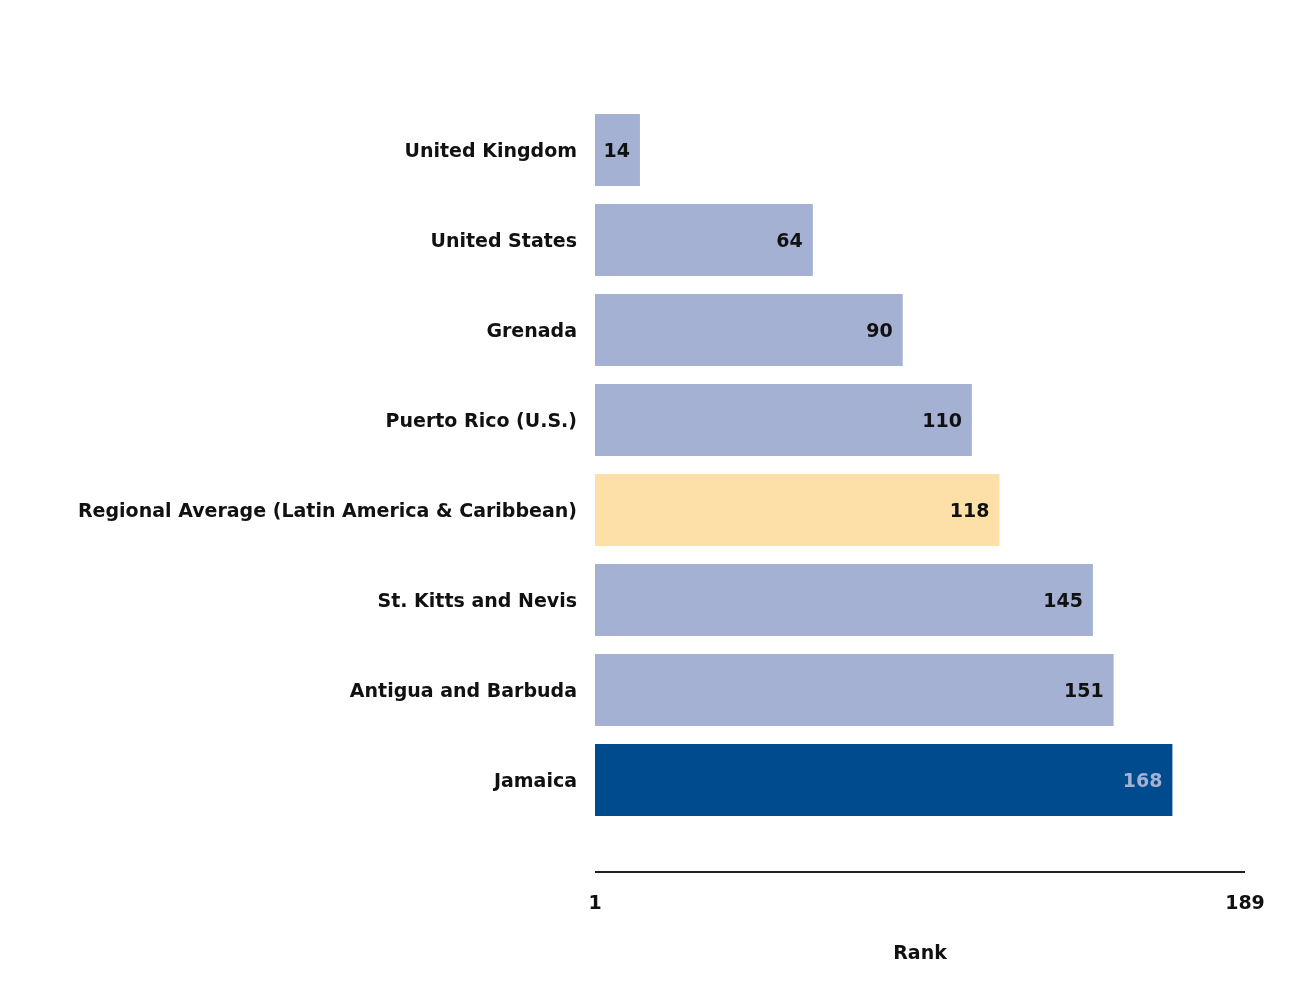  Describe the element at coordinates (1083, 689) in the screenshot. I see `data-label: 151` at that location.